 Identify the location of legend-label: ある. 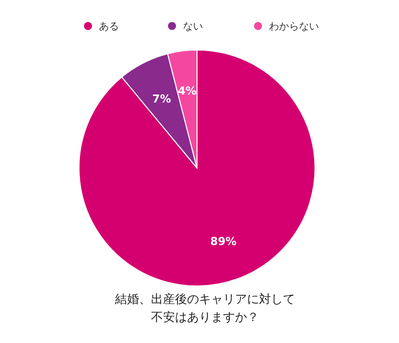
(109, 27).